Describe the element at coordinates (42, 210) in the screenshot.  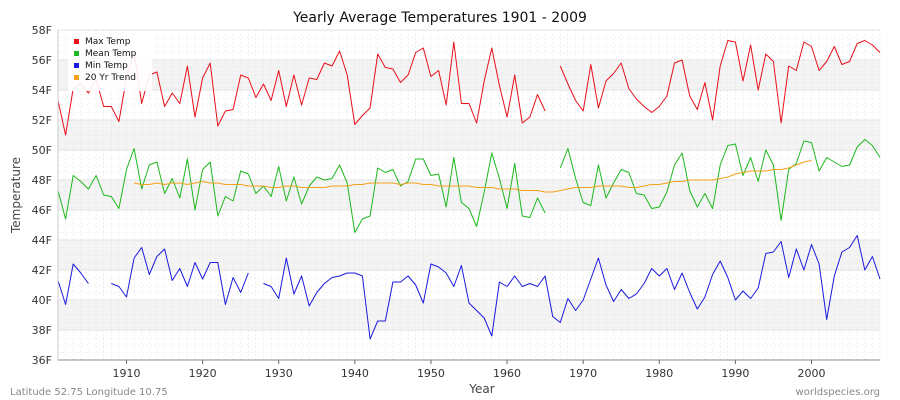
I see `y-tick-label: 46F` at that location.